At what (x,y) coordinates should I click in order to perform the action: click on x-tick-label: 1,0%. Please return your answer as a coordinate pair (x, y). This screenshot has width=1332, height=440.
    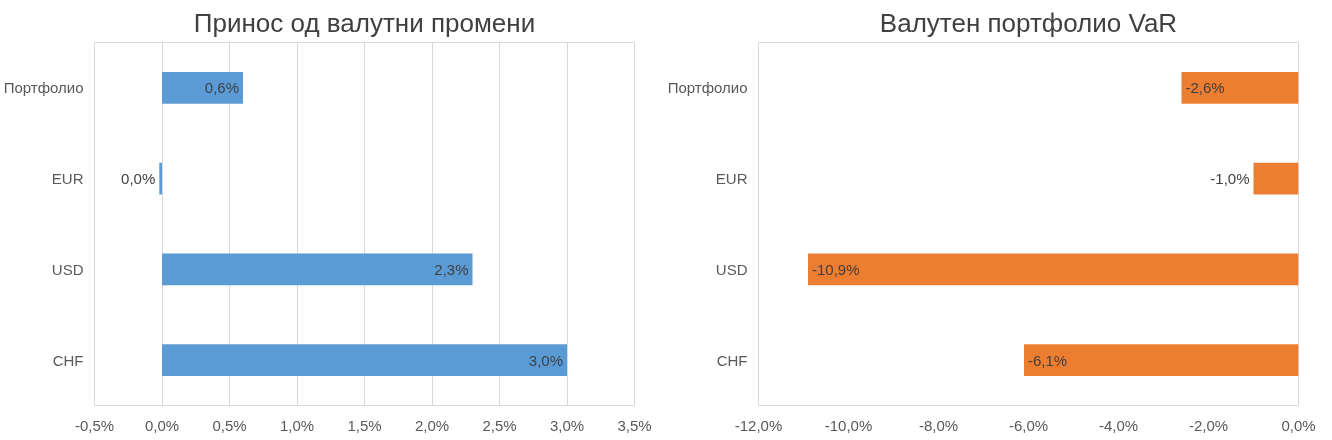
    Looking at the image, I should click on (297, 425).